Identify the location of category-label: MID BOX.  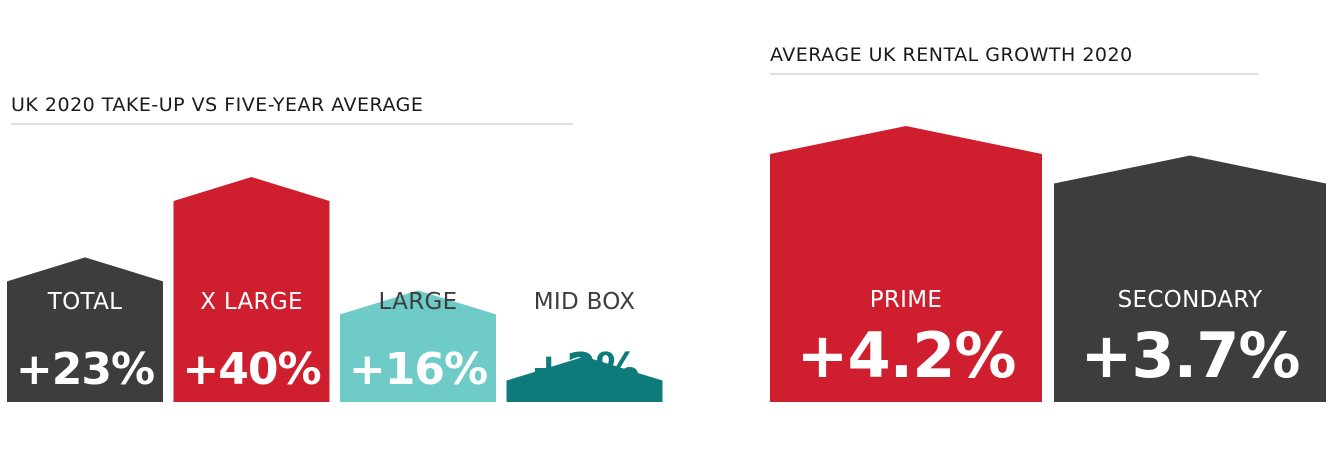
(585, 302).